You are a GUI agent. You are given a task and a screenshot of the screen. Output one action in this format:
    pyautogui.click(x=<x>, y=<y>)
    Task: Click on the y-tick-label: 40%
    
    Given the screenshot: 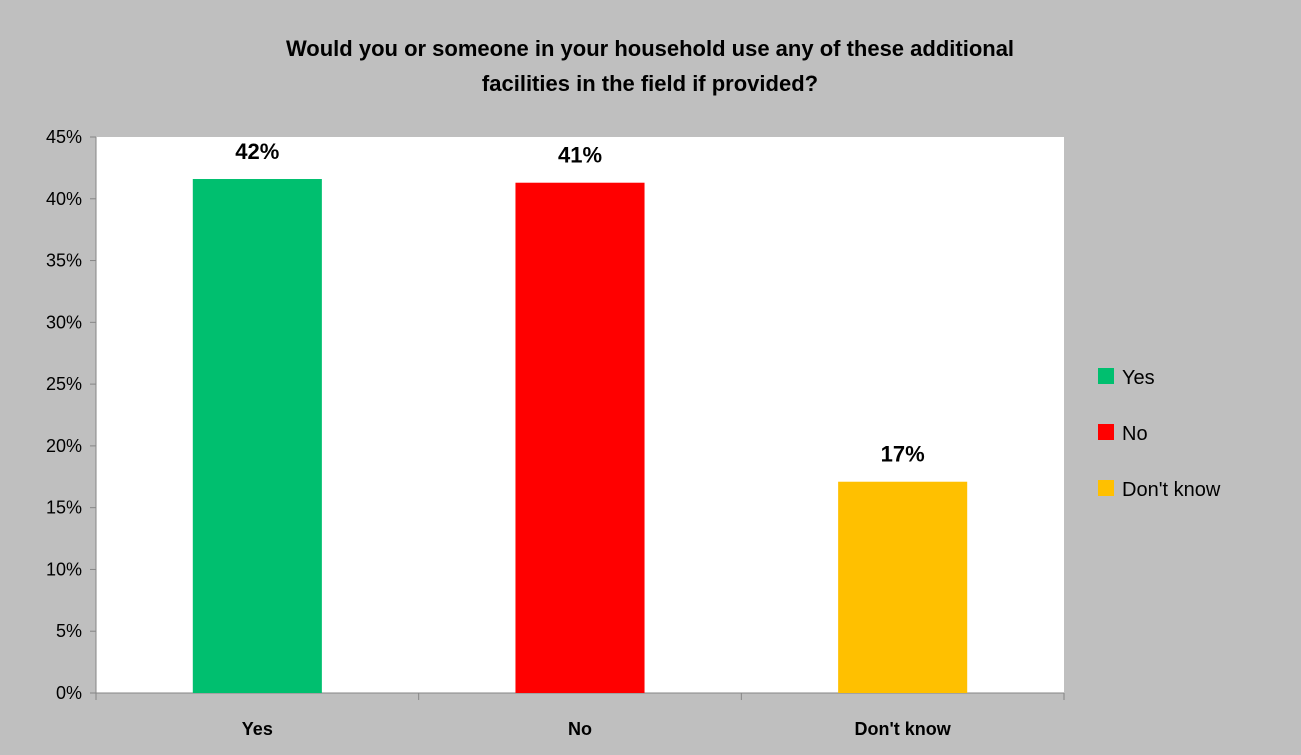 What is the action you would take?
    pyautogui.click(x=64, y=199)
    